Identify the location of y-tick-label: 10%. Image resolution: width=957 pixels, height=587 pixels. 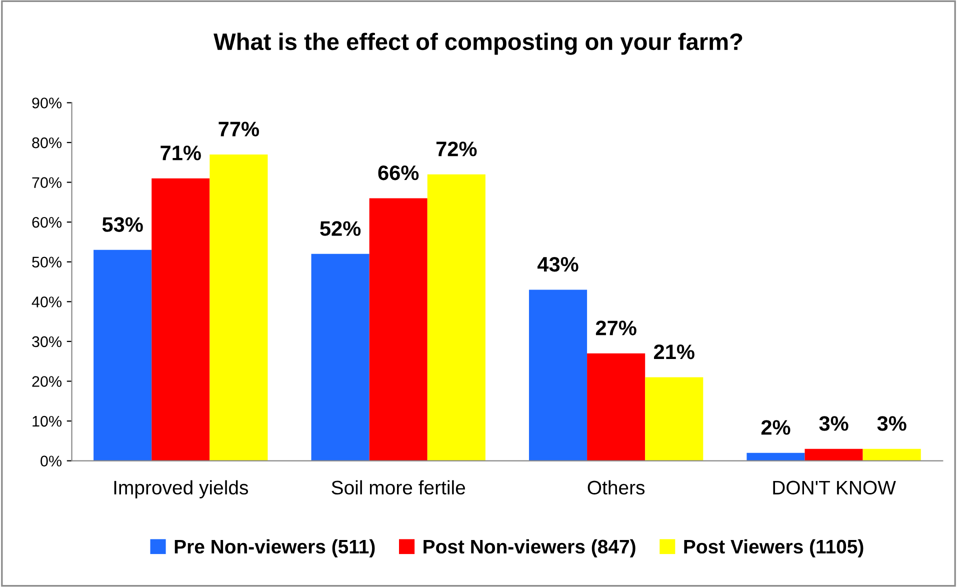
(47, 421).